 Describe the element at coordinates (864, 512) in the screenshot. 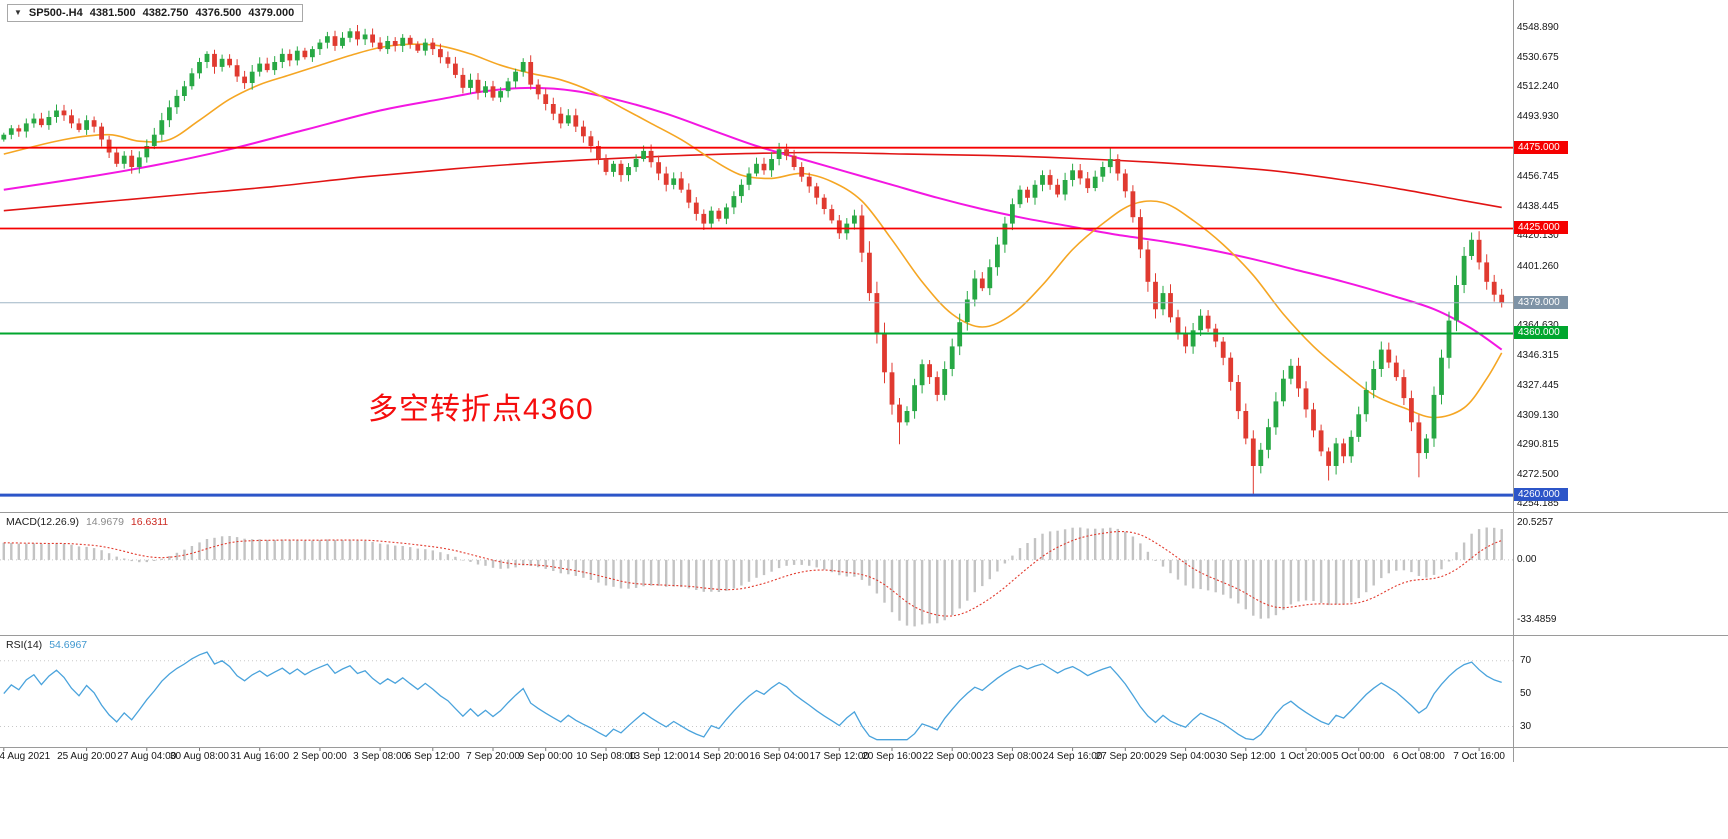

I see `macd-panel-divider` at that location.